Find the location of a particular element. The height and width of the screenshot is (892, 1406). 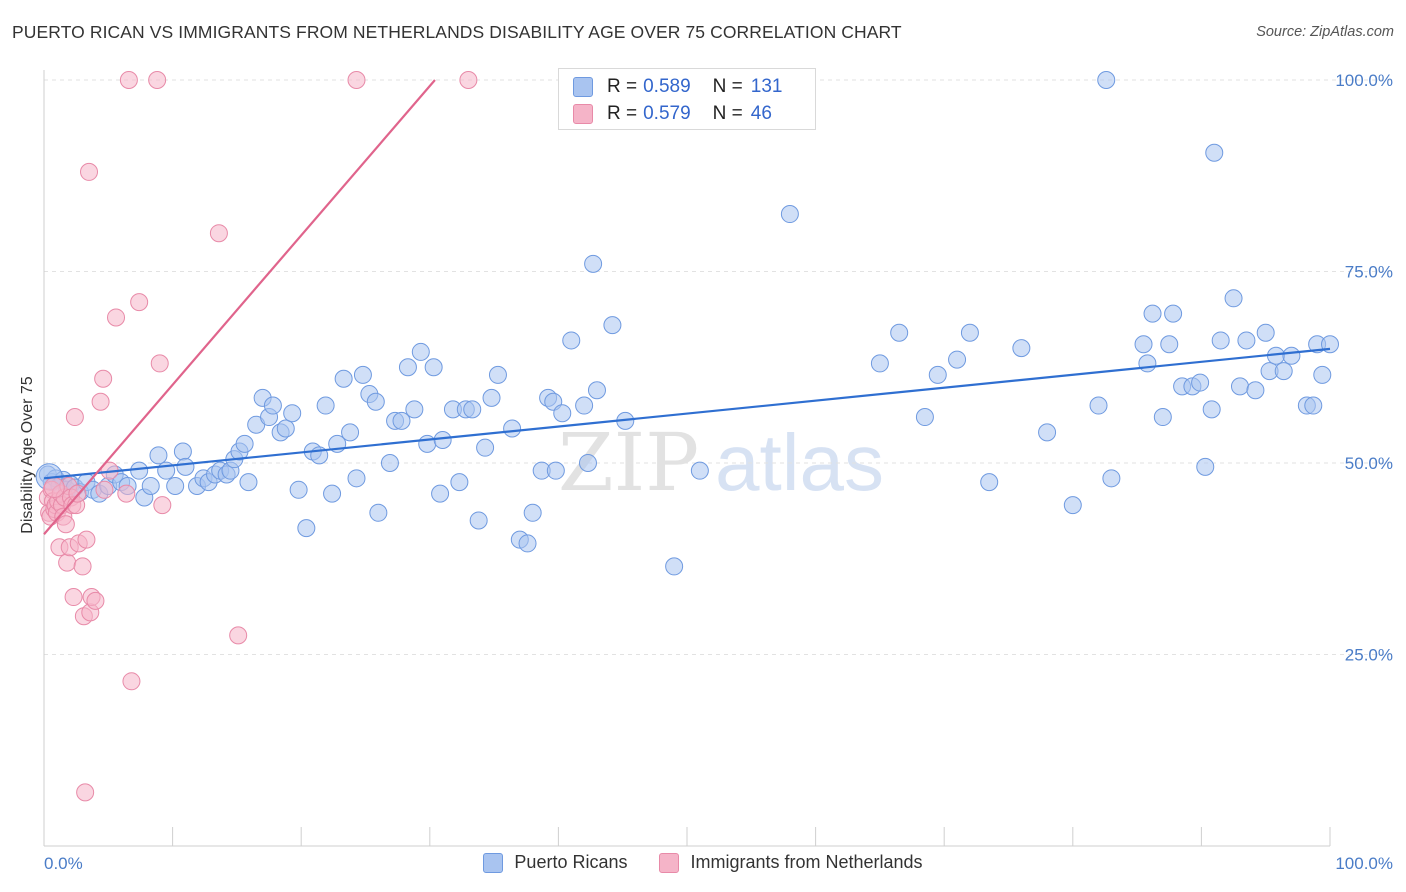

y-tick-label: 75.0% is located at coordinates (1369, 272).